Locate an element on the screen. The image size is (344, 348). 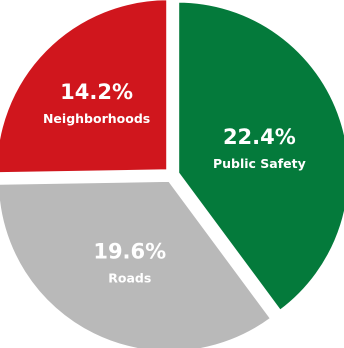
slice-category-label: Public Safety is located at coordinates (259, 163).